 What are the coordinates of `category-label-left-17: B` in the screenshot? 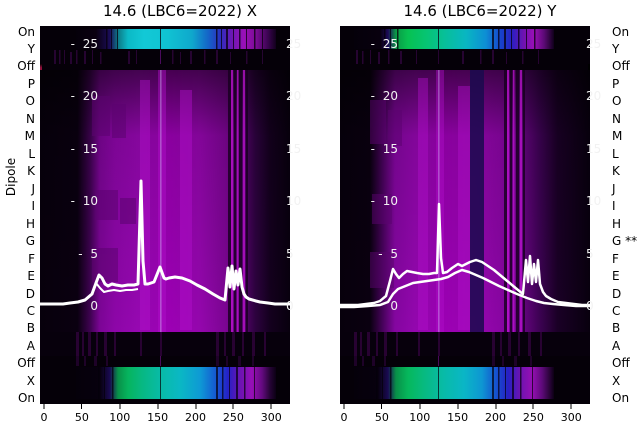 It's located at (30, 328).